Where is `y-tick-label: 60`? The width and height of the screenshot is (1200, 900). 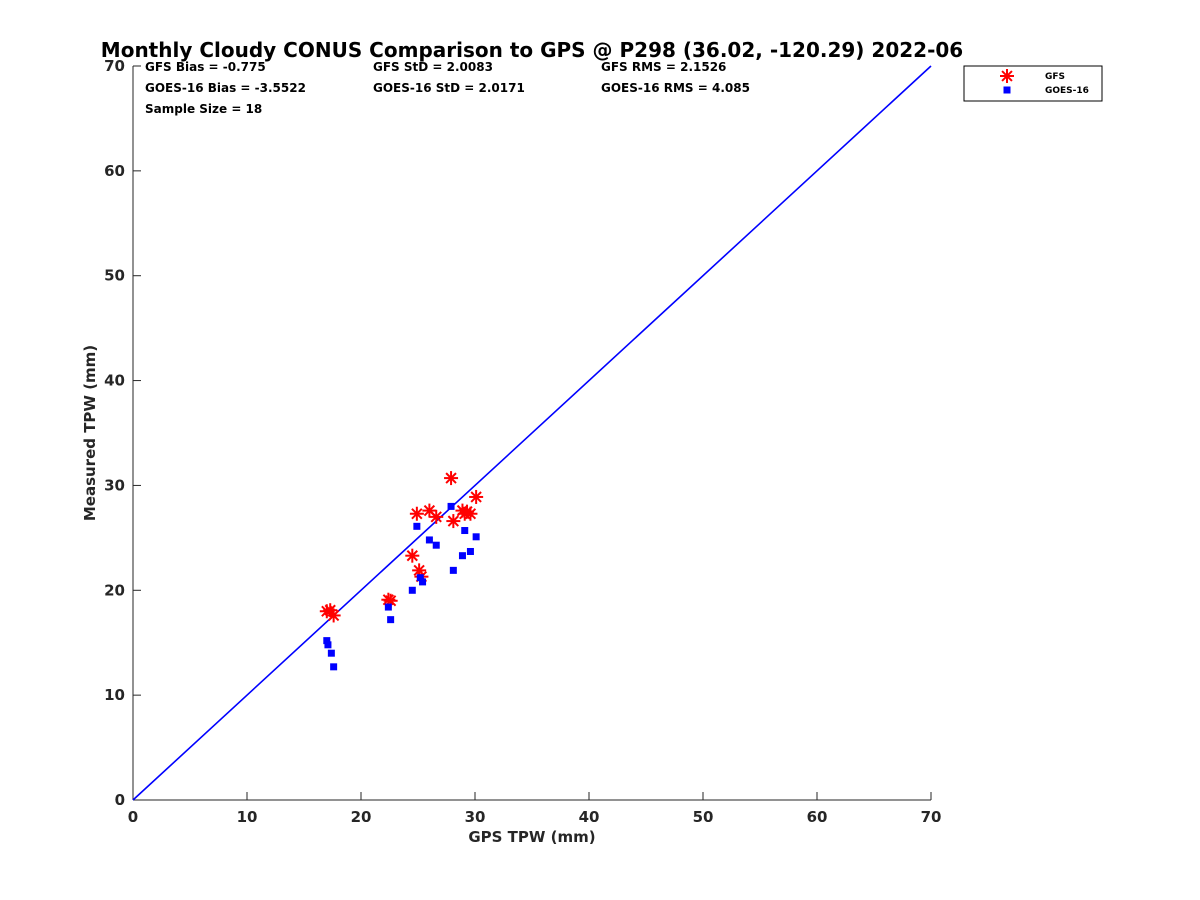
y-tick-label: 60 is located at coordinates (114, 171).